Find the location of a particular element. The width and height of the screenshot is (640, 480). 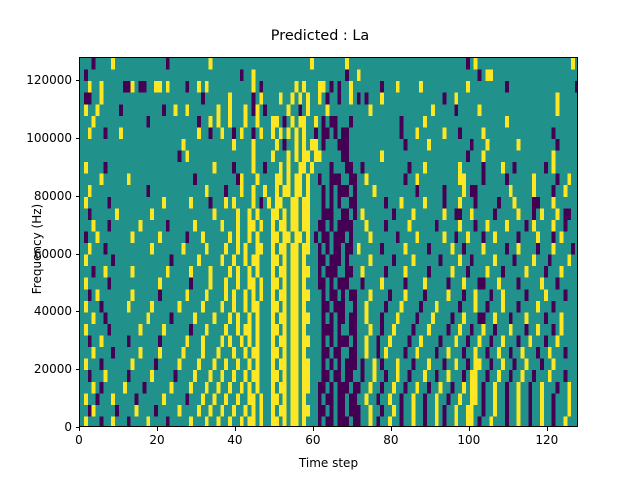

y-axis-label: Frequency (Hz) is located at coordinates (37, 249).